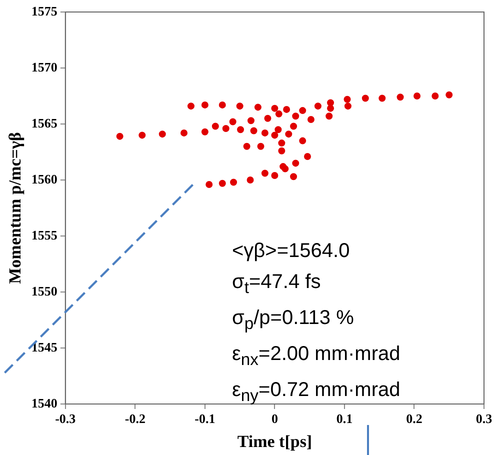  Describe the element at coordinates (44, 122) in the screenshot. I see `y-tick-label: 1565` at that location.